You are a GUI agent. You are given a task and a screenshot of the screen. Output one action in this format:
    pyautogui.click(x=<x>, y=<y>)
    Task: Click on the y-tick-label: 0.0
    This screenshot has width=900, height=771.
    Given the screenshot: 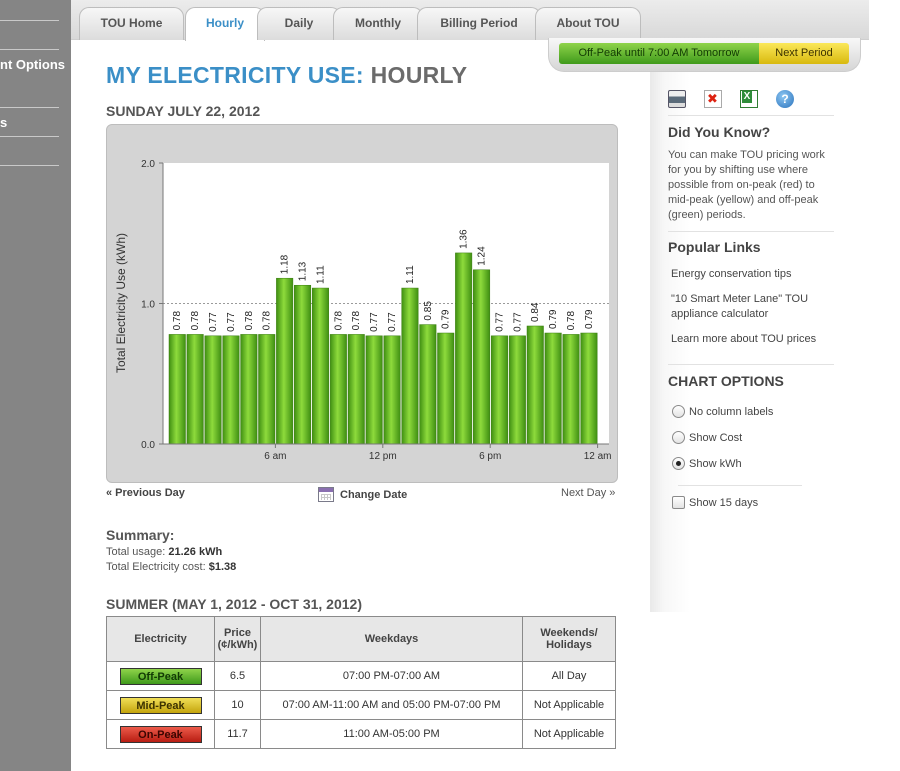 What is the action you would take?
    pyautogui.click(x=148, y=445)
    